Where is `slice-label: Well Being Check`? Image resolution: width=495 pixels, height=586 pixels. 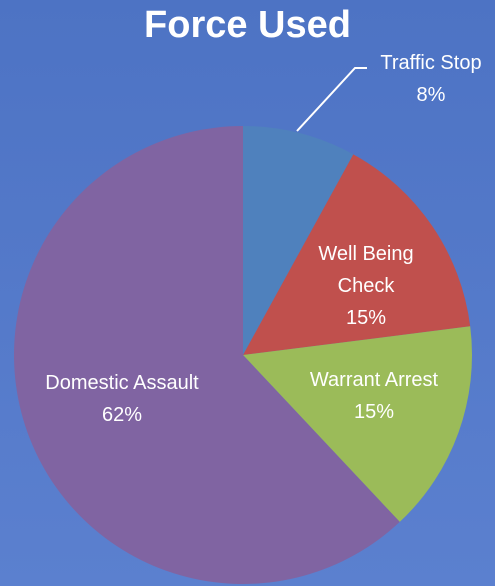
slice-label: Well Being Check is located at coordinates (366, 270).